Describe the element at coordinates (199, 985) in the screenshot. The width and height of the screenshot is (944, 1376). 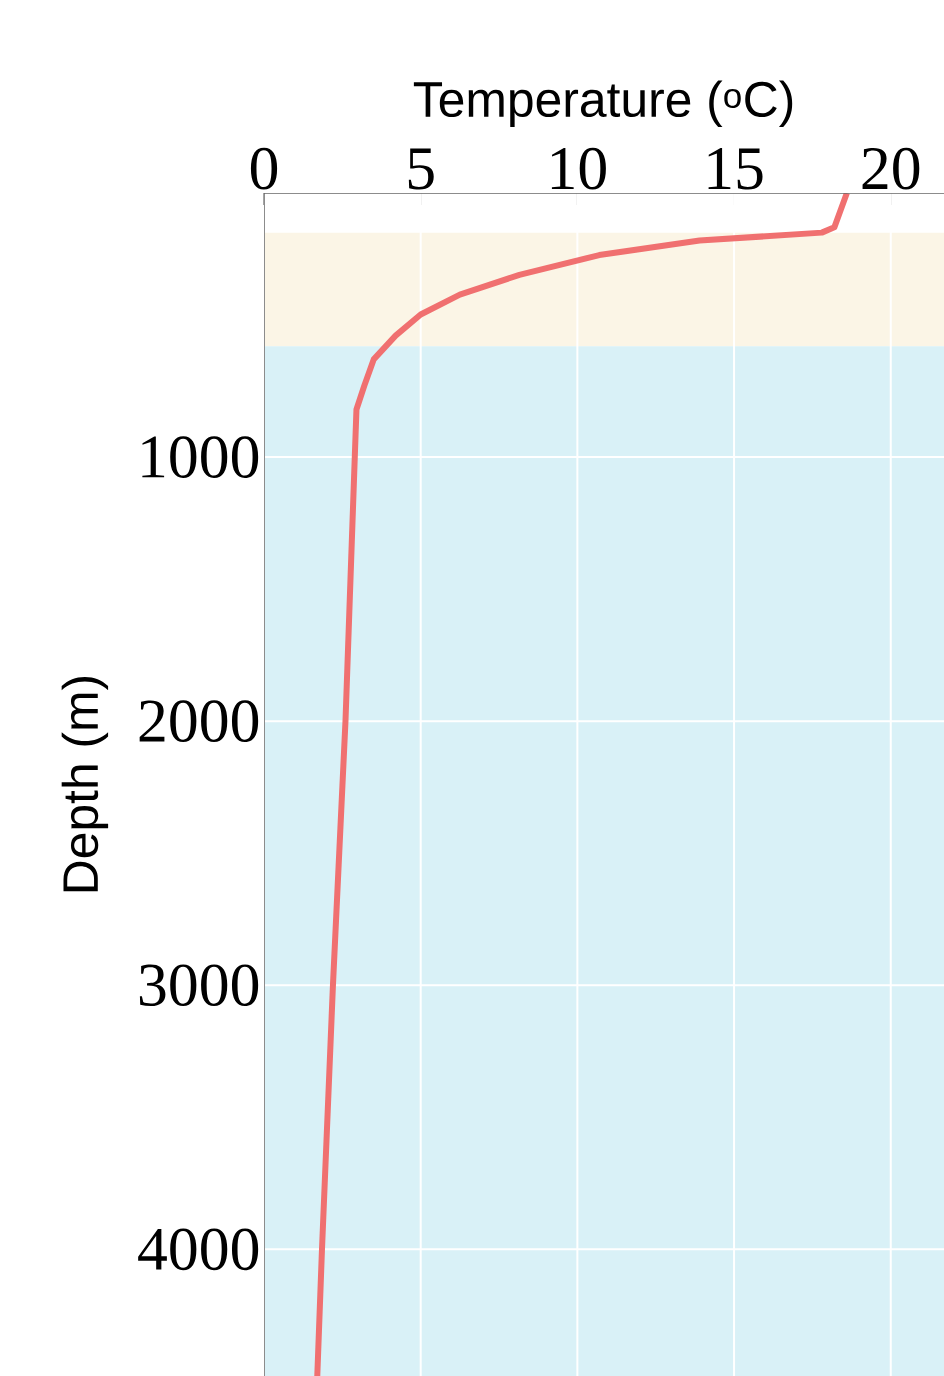
I see `y-tick-label: 3000` at that location.